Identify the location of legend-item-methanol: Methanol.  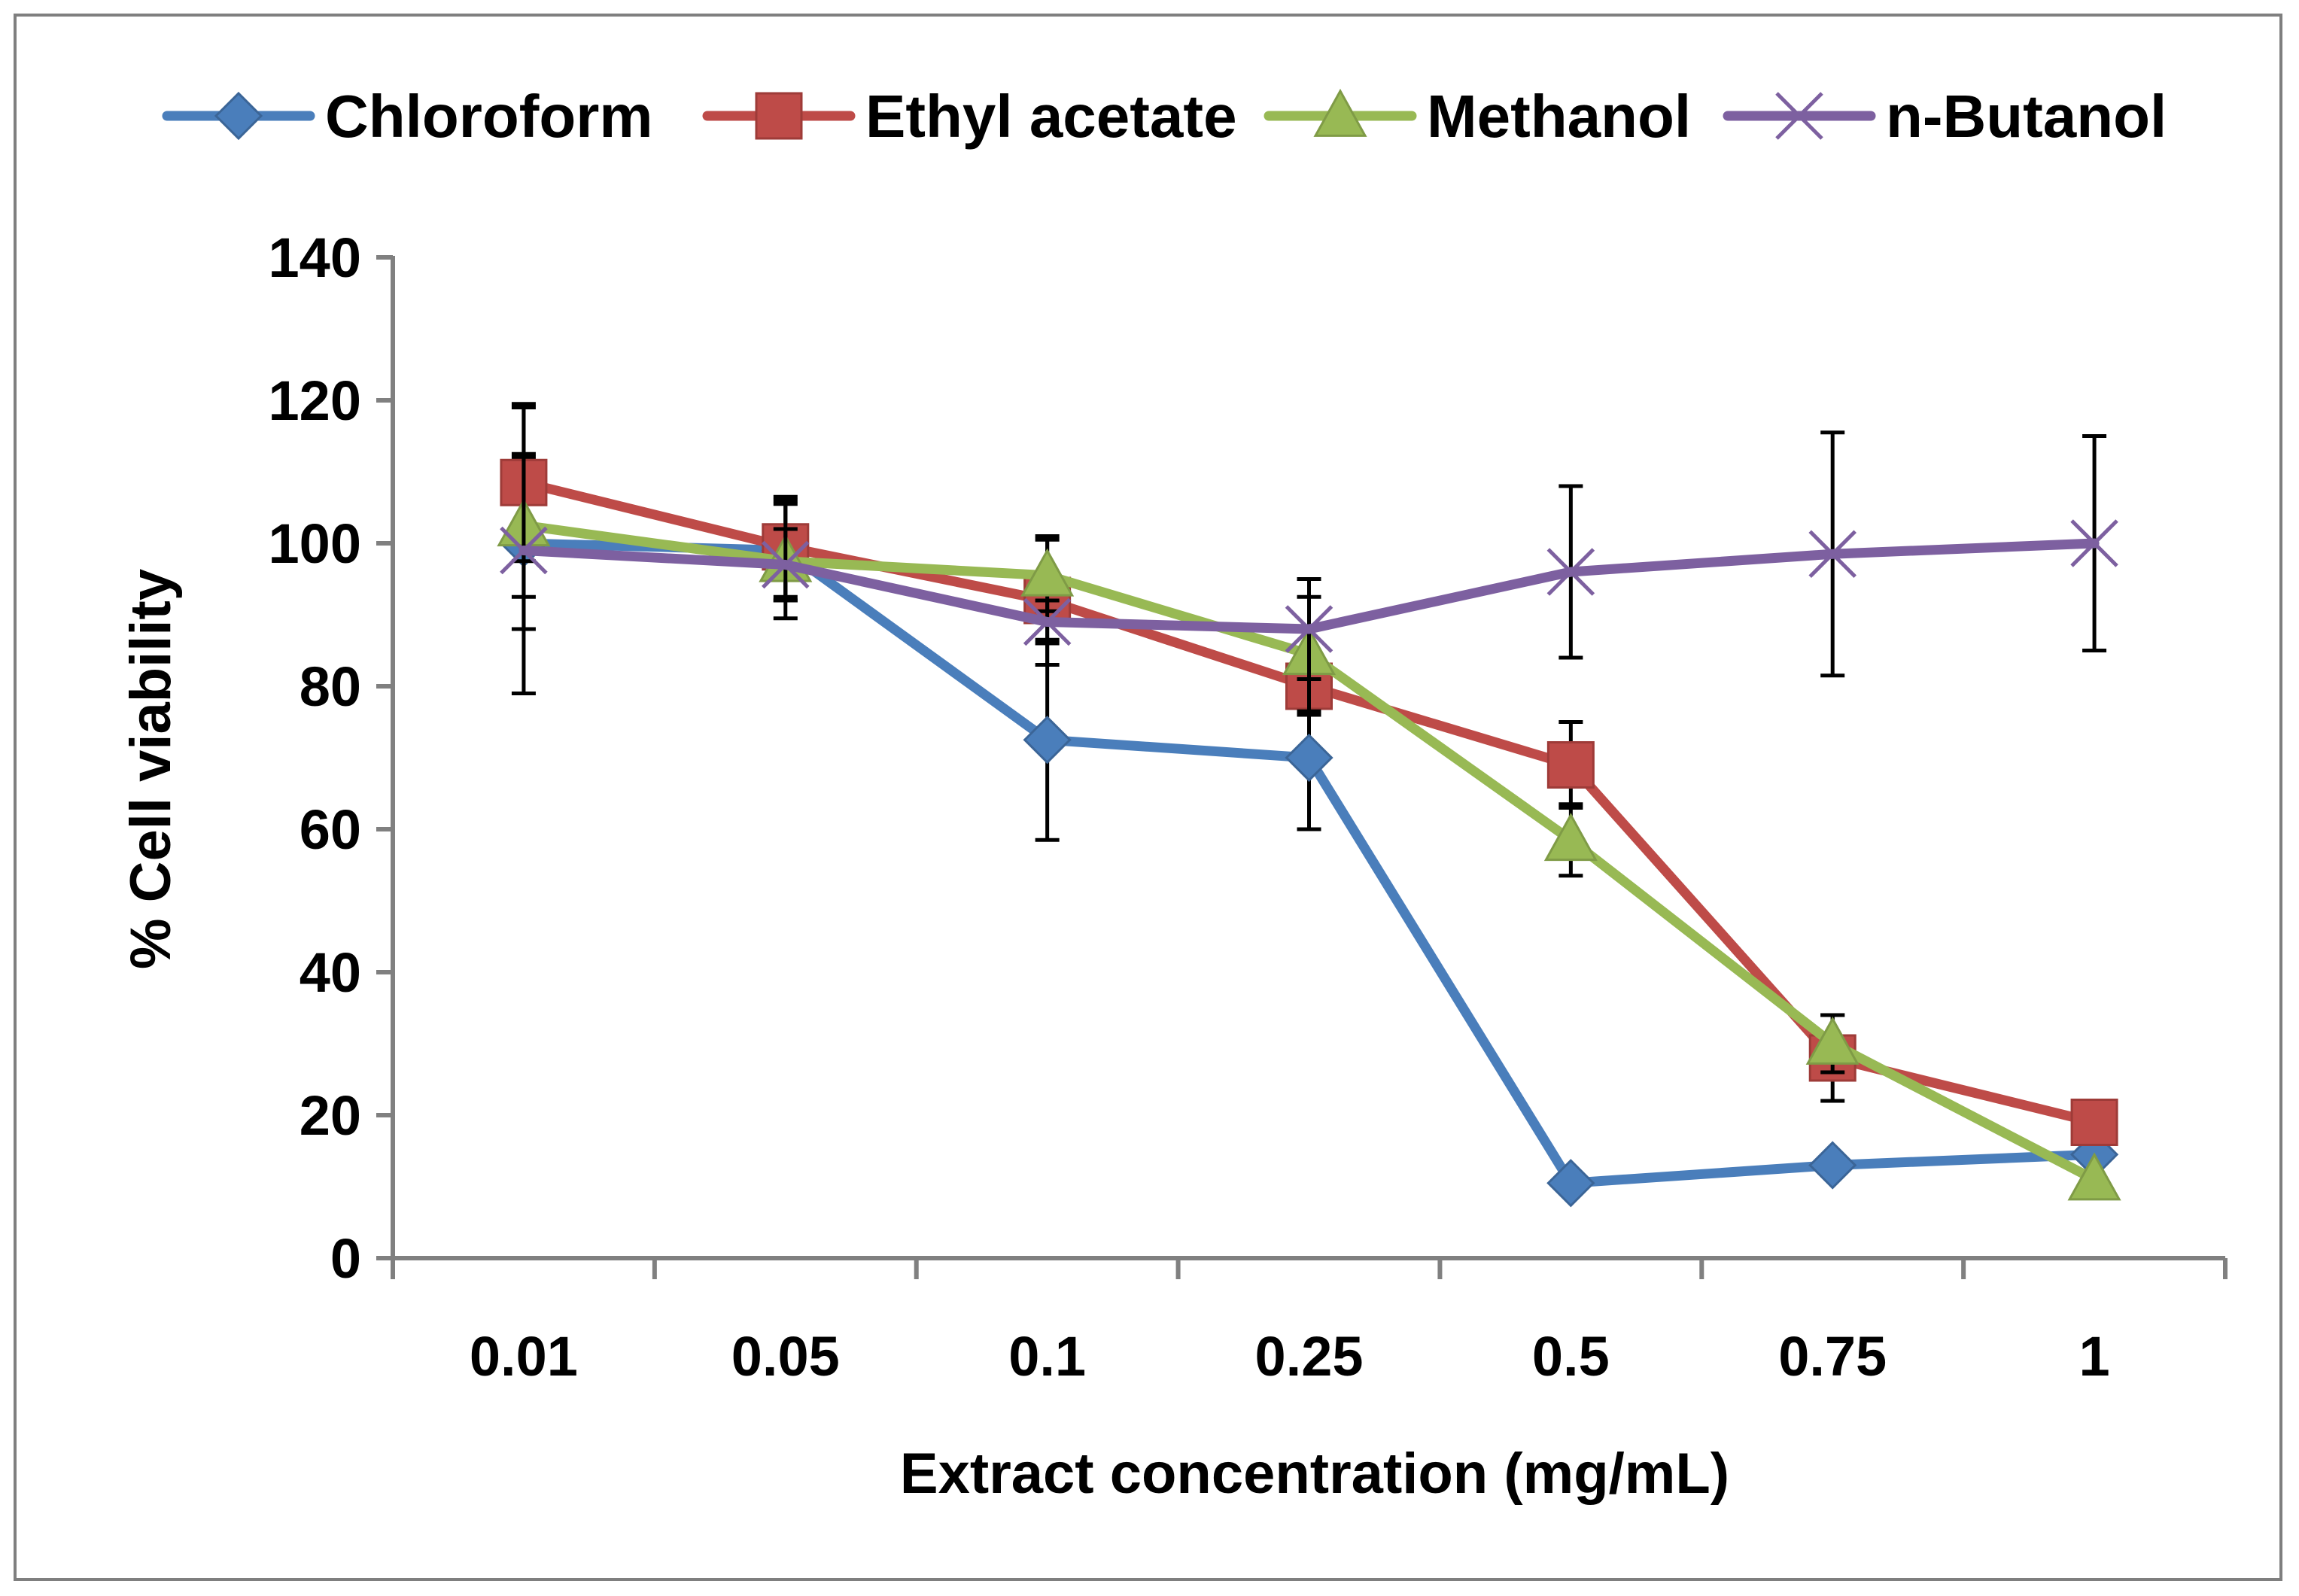
(1477, 116).